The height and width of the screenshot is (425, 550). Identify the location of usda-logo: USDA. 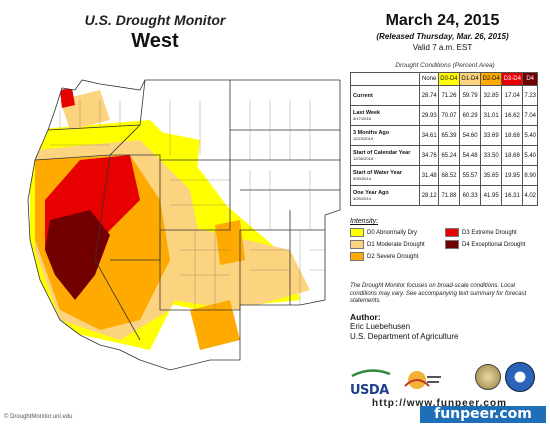
(371, 381).